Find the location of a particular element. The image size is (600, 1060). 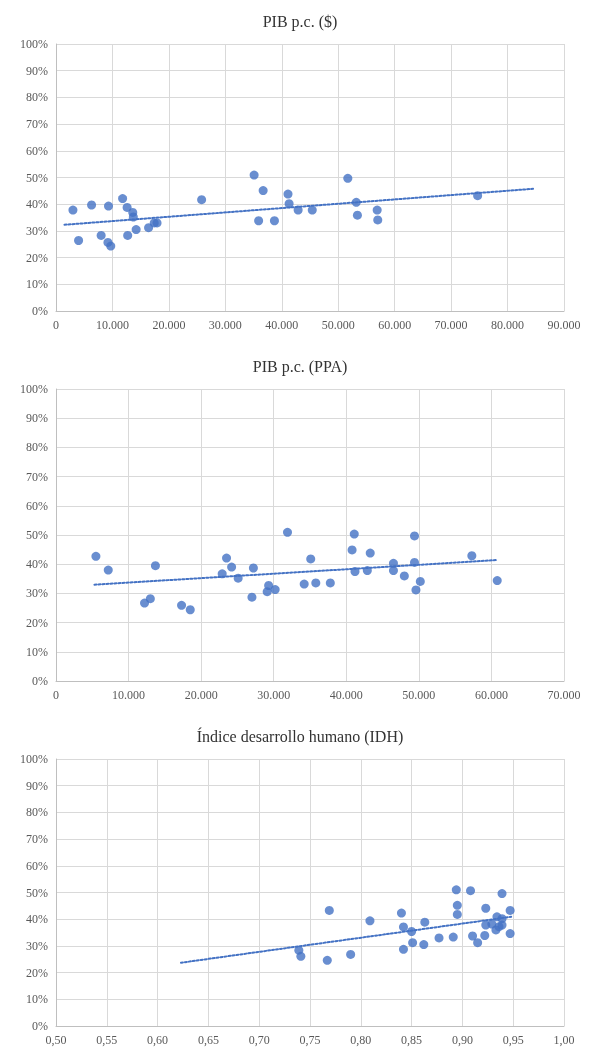

chart-title: PIB p.c. ($) is located at coordinates (300, 21).